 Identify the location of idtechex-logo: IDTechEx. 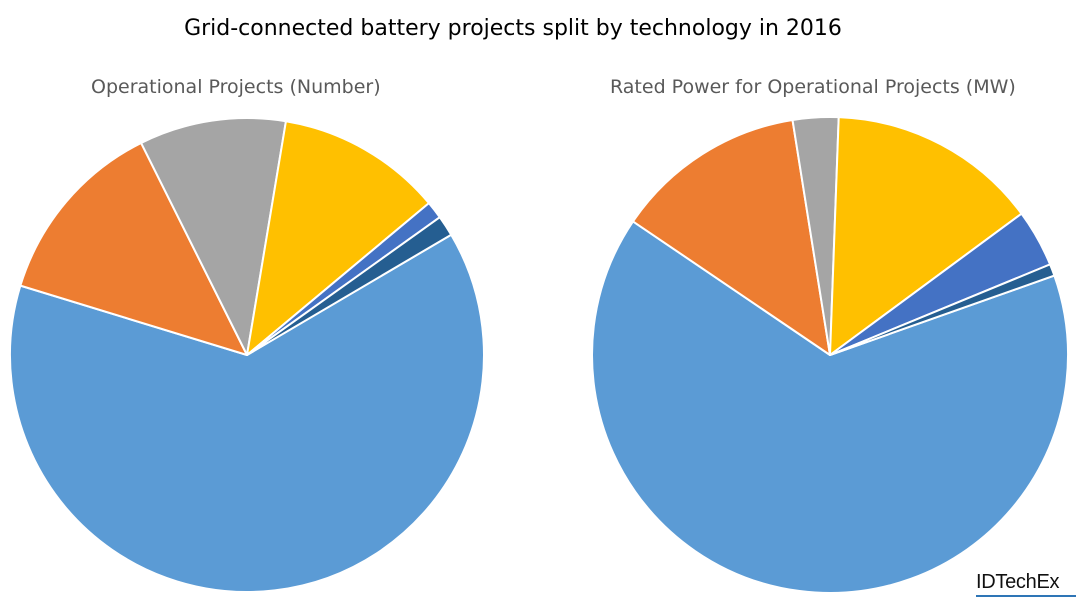
(1018, 582).